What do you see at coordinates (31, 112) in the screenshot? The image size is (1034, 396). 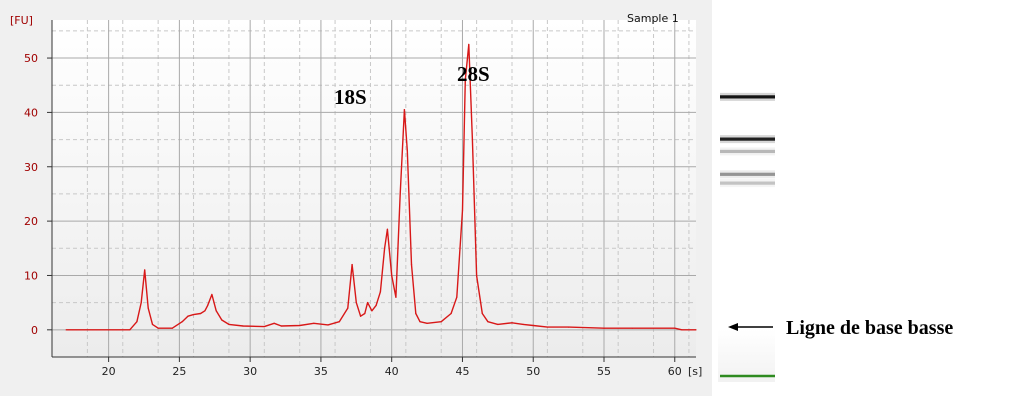 I see `y-tick-label: 40` at bounding box center [31, 112].